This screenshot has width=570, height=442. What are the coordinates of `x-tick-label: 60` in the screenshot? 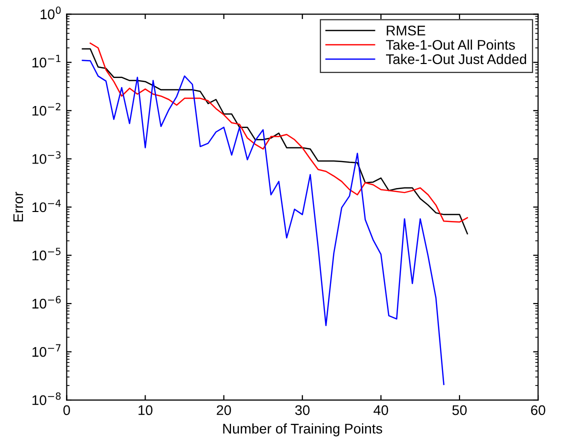 It's located at (538, 410).